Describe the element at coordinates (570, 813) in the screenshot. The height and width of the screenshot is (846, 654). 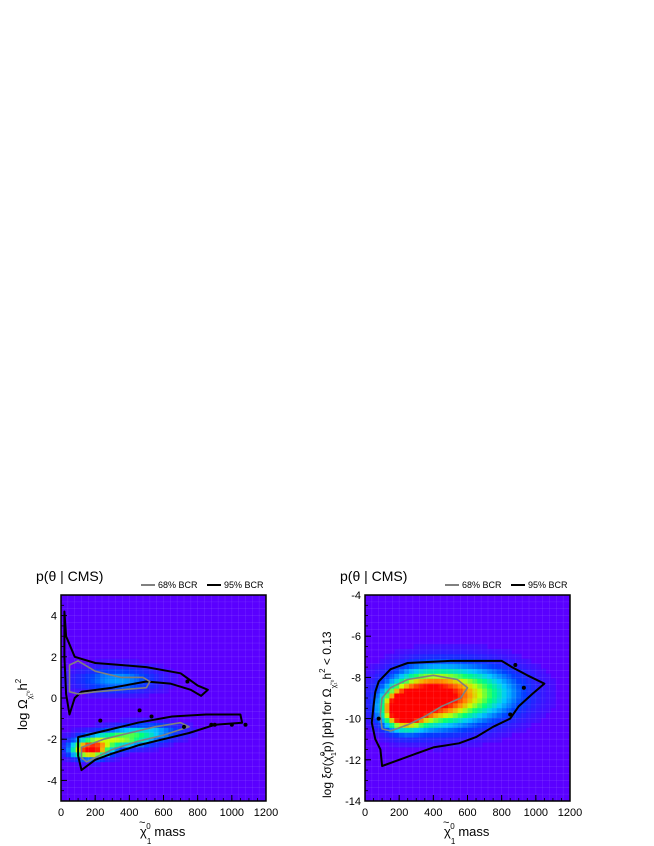
I see `x-tick-label: 1200` at that location.